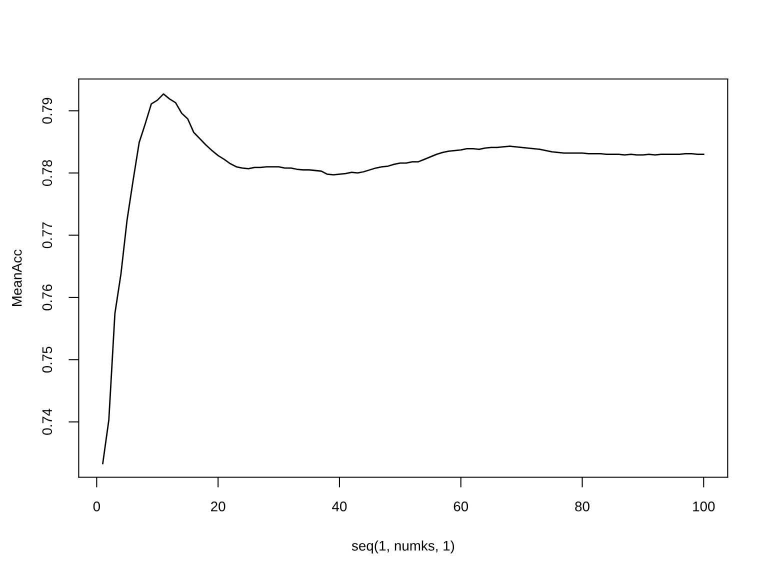  What do you see at coordinates (96, 507) in the screenshot?
I see `x-tick-label: 0` at bounding box center [96, 507].